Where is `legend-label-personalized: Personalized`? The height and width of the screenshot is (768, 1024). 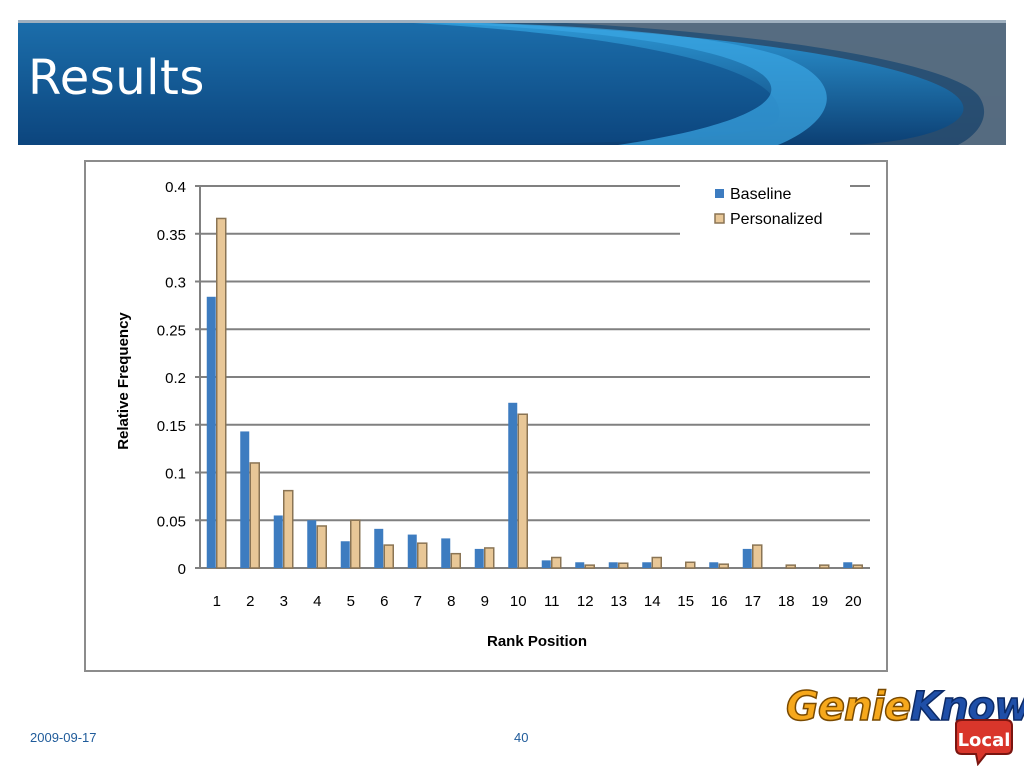
legend-label-personalized: Personalized is located at coordinates (776, 219).